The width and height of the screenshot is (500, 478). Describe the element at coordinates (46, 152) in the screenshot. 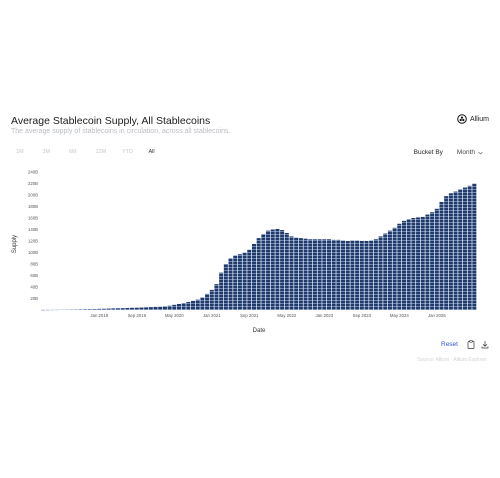

I see `range-3m: 3M` at that location.